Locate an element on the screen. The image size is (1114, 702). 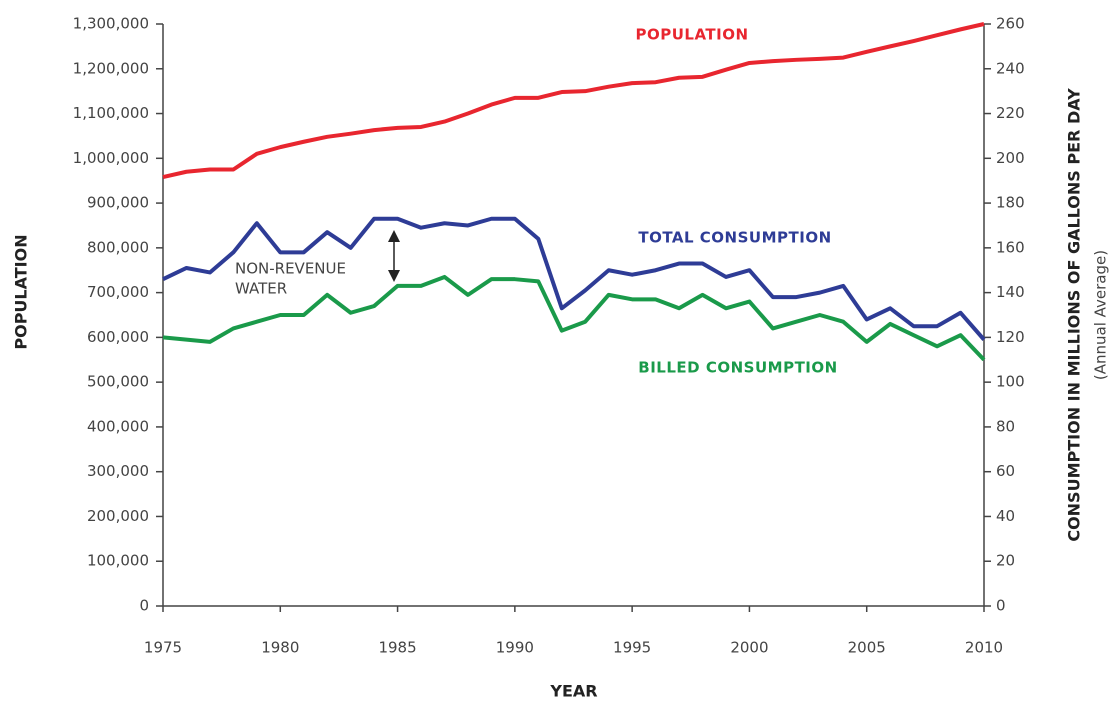
y2-tick-label: 120 is located at coordinates (1010, 337).